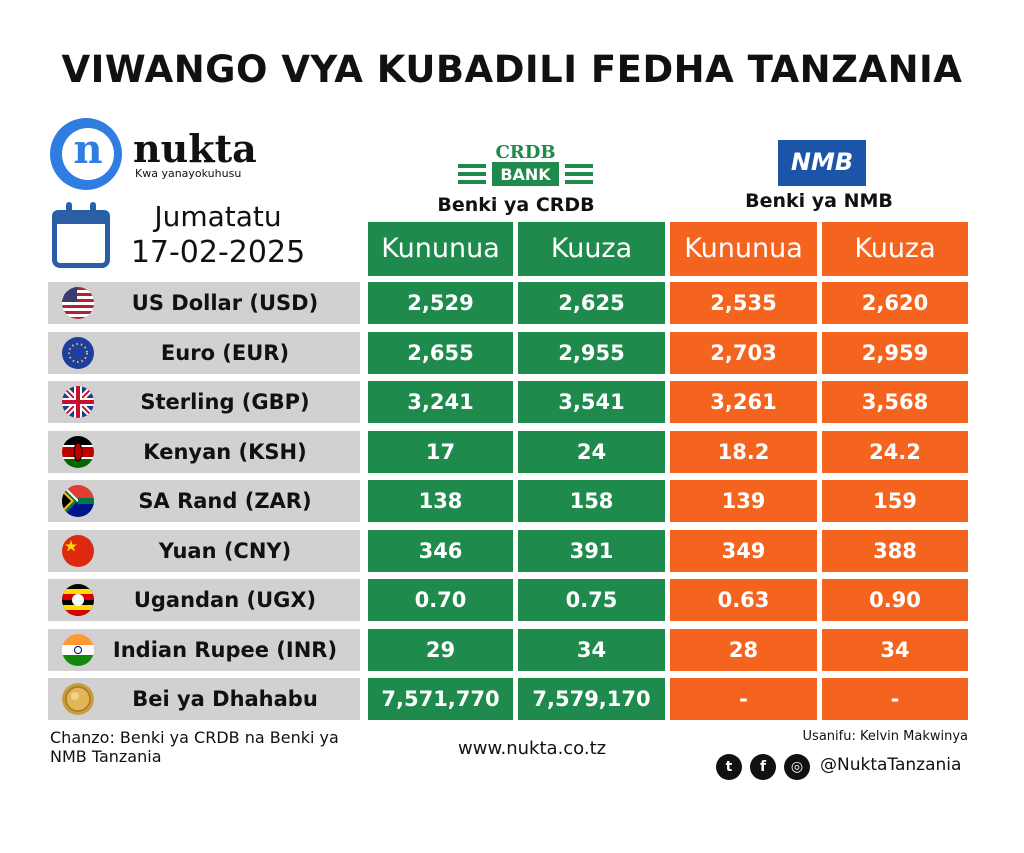  Describe the element at coordinates (591, 501) in the screenshot. I see `crdb-sell-value: 158` at that location.